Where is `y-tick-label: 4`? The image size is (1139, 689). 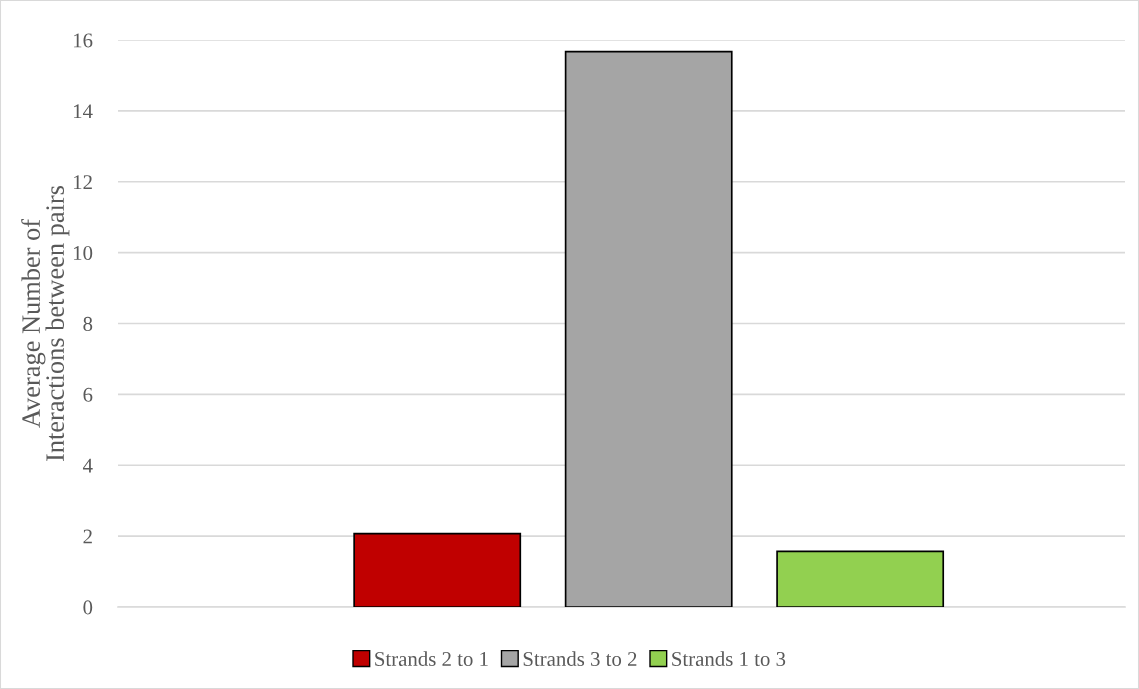
y-tick-label: 4 is located at coordinates (87, 465).